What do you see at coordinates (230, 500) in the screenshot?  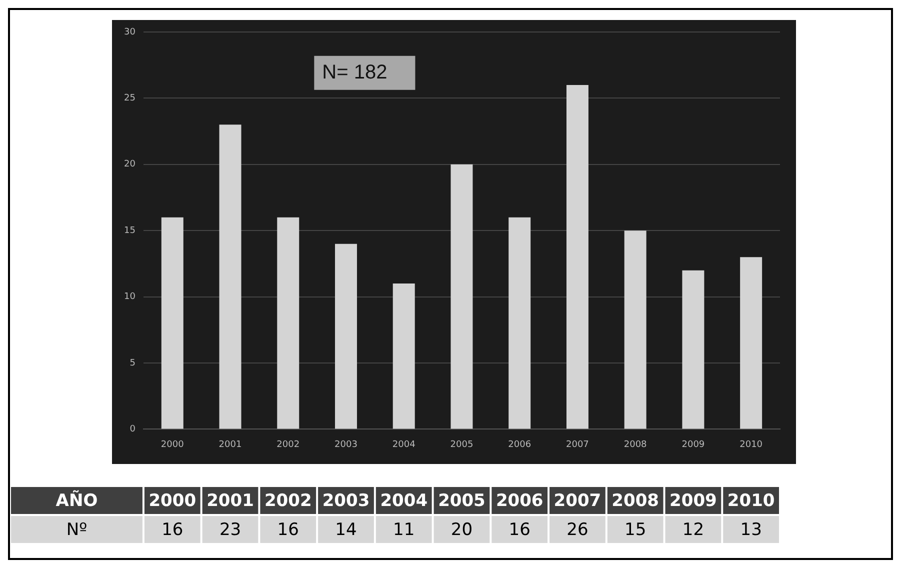 I see `category-label: 2001` at bounding box center [230, 500].